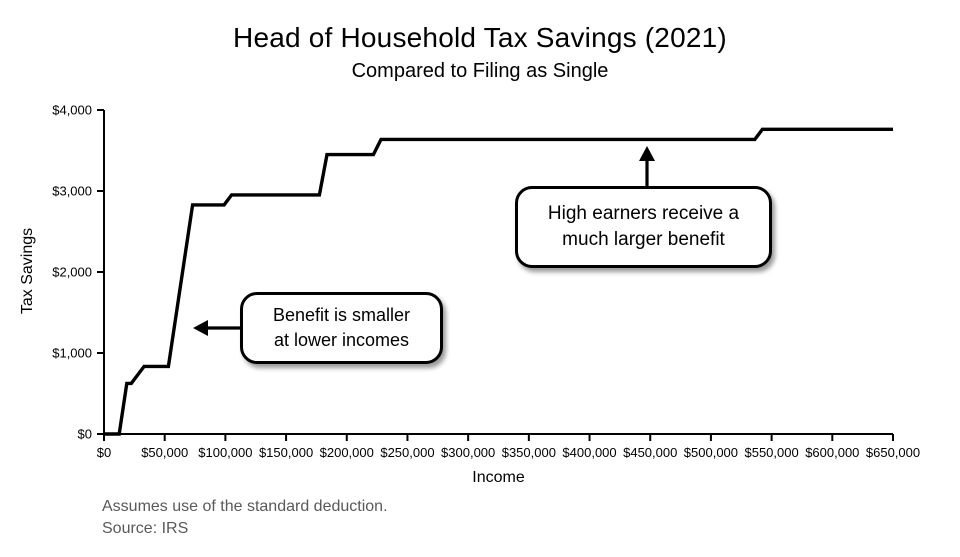 The height and width of the screenshot is (557, 960). What do you see at coordinates (480, 71) in the screenshot?
I see `chart-subtitle: Compared to Filing as Single` at bounding box center [480, 71].